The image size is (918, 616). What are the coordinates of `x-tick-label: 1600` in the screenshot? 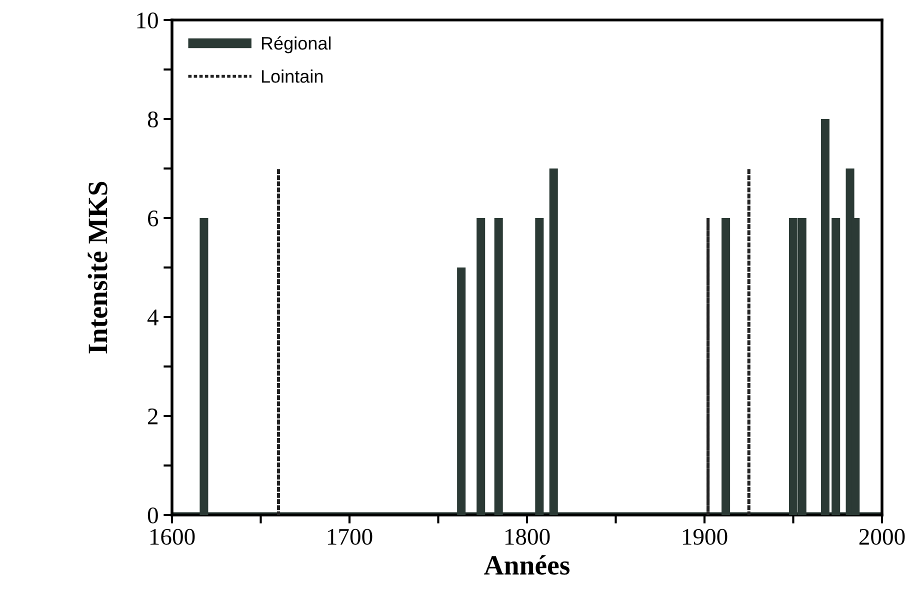 It's located at (172, 536).